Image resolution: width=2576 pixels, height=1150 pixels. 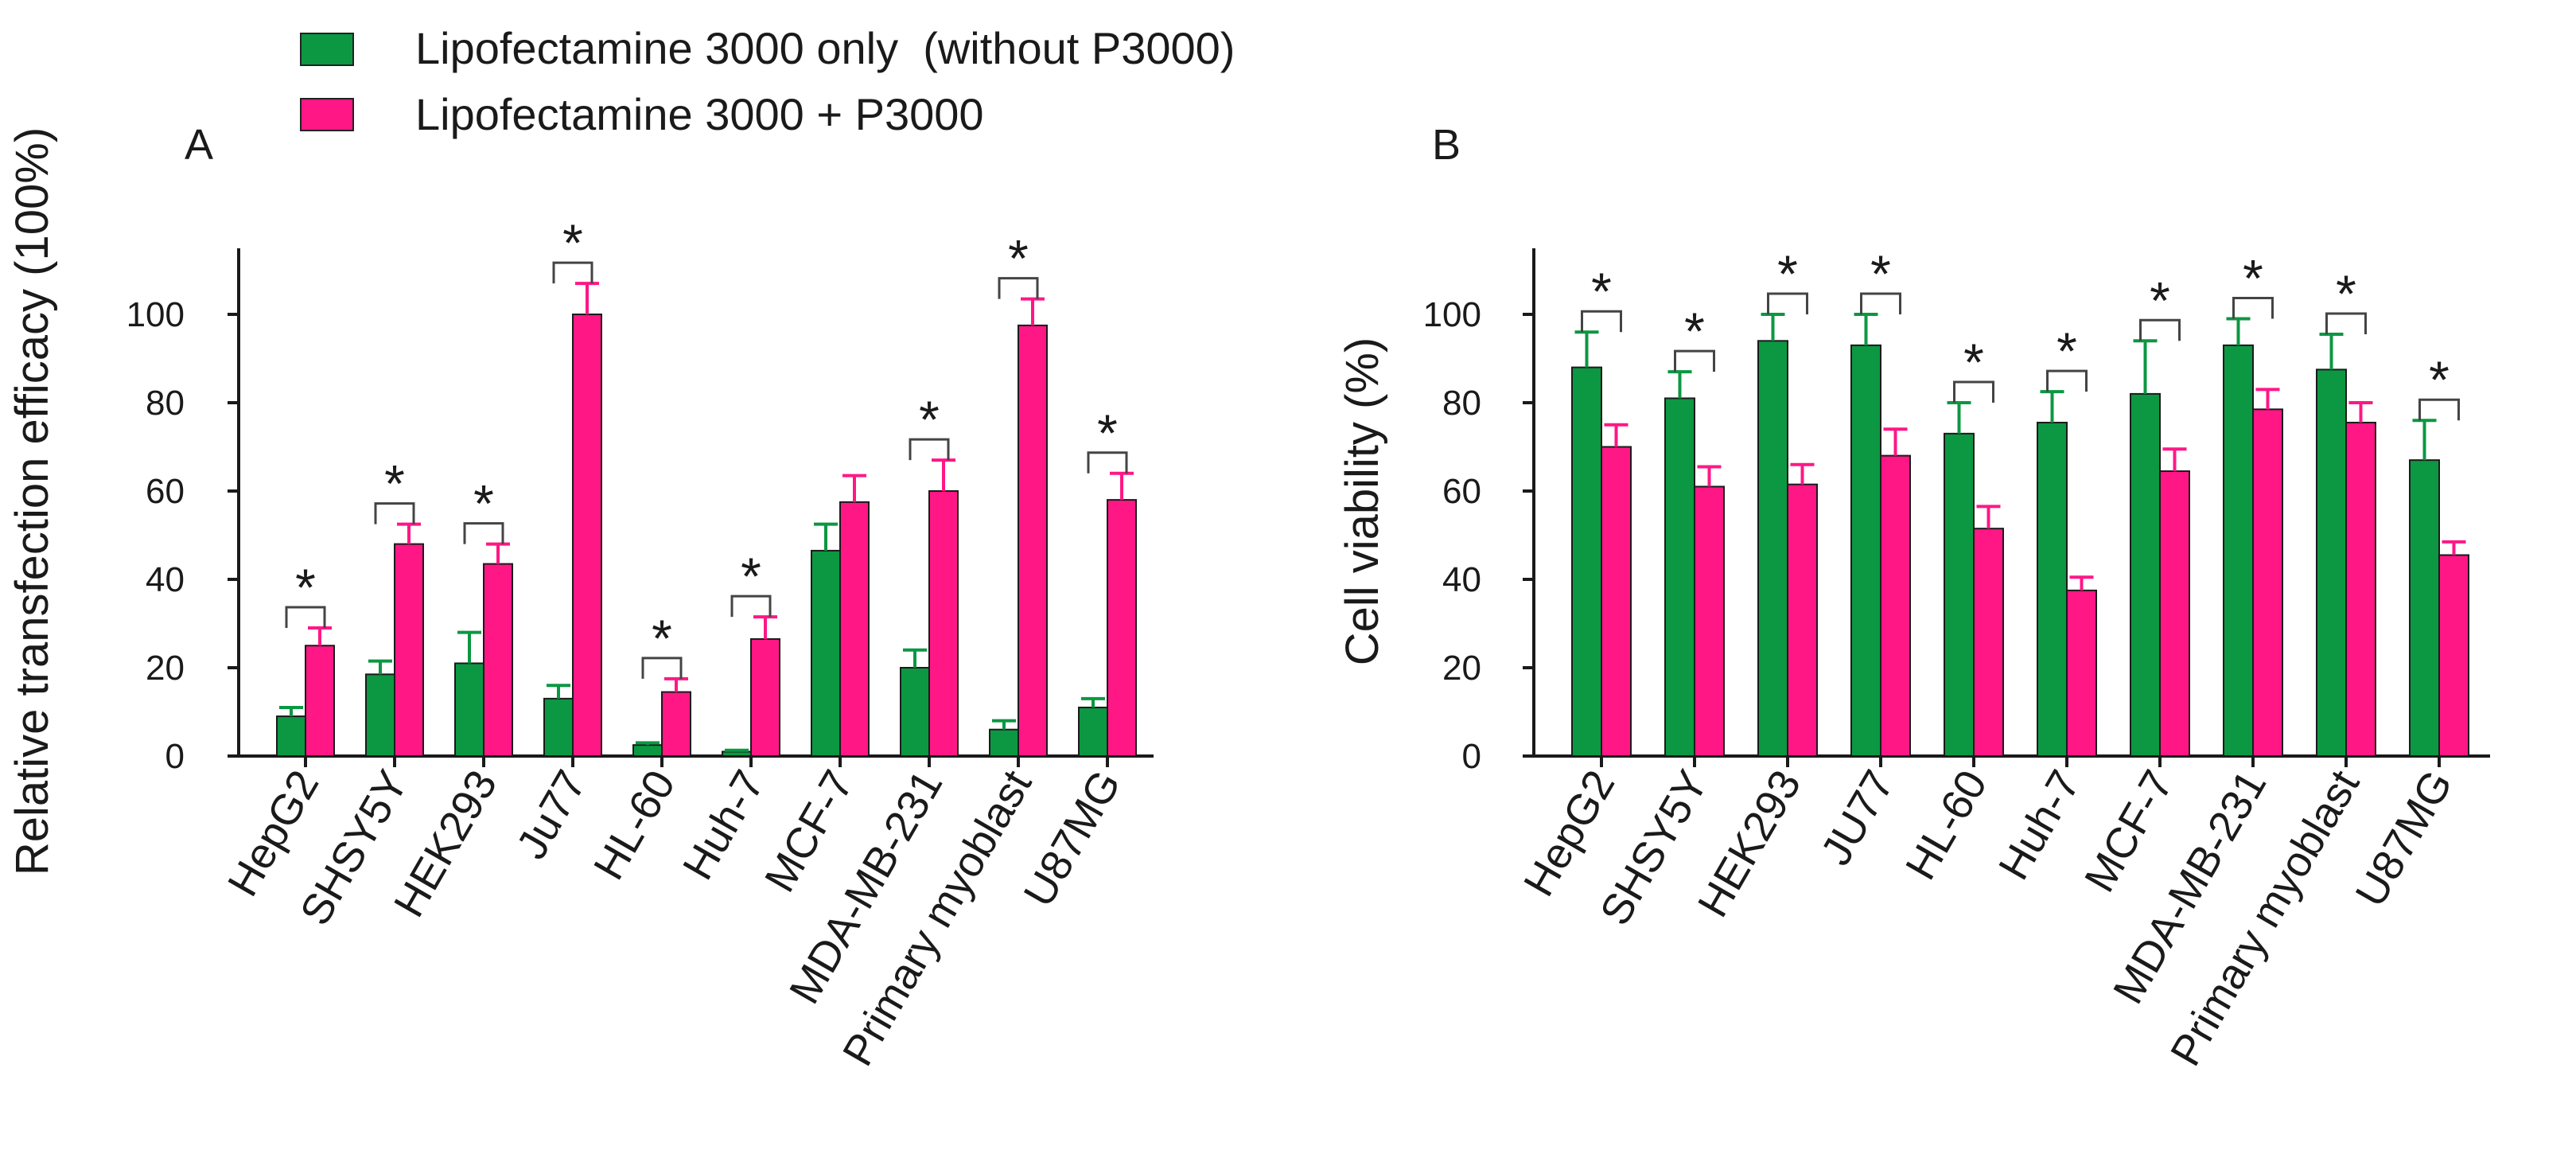 What do you see at coordinates (327, 49) in the screenshot?
I see `legend-swatch-green` at bounding box center [327, 49].